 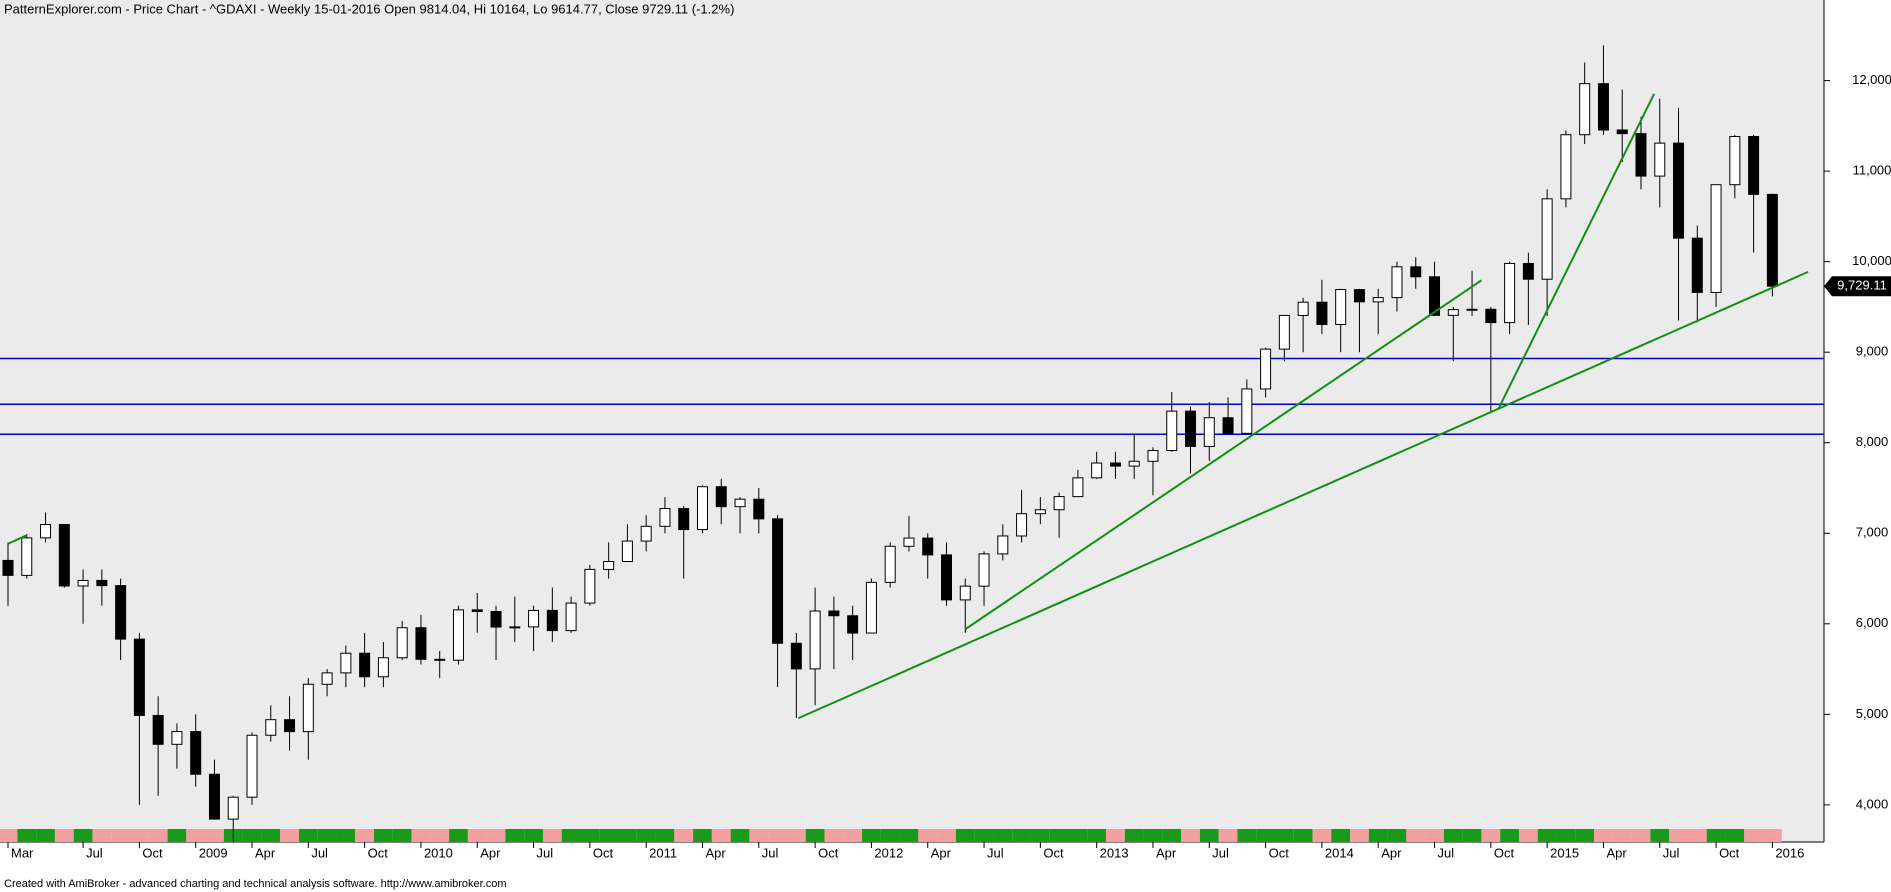 What do you see at coordinates (1789, 852) in the screenshot?
I see `x-tick-label: 2016` at bounding box center [1789, 852].